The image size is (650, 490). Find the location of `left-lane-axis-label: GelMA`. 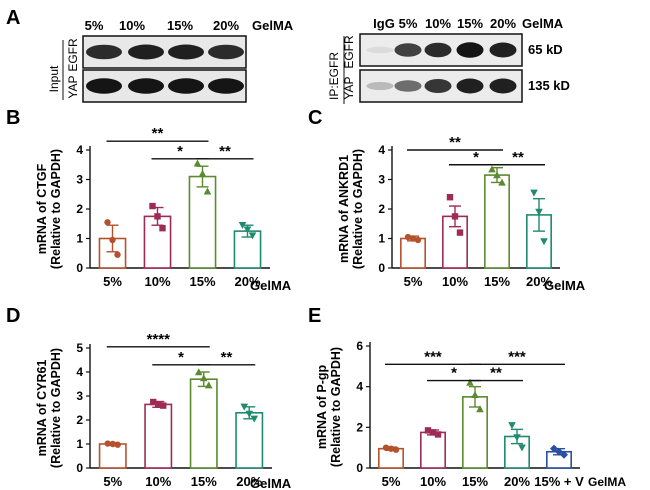

left-lane-axis-label: GelMA is located at coordinates (273, 25).